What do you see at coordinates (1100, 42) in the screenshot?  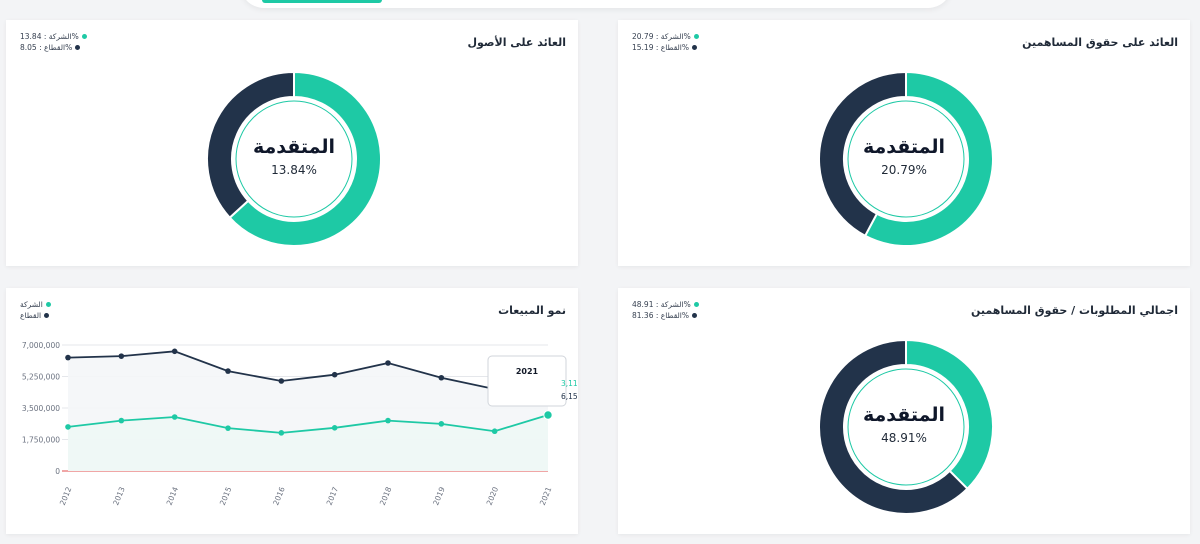 I see `card-title: العائد على حقوق المساهمين` at bounding box center [1100, 42].